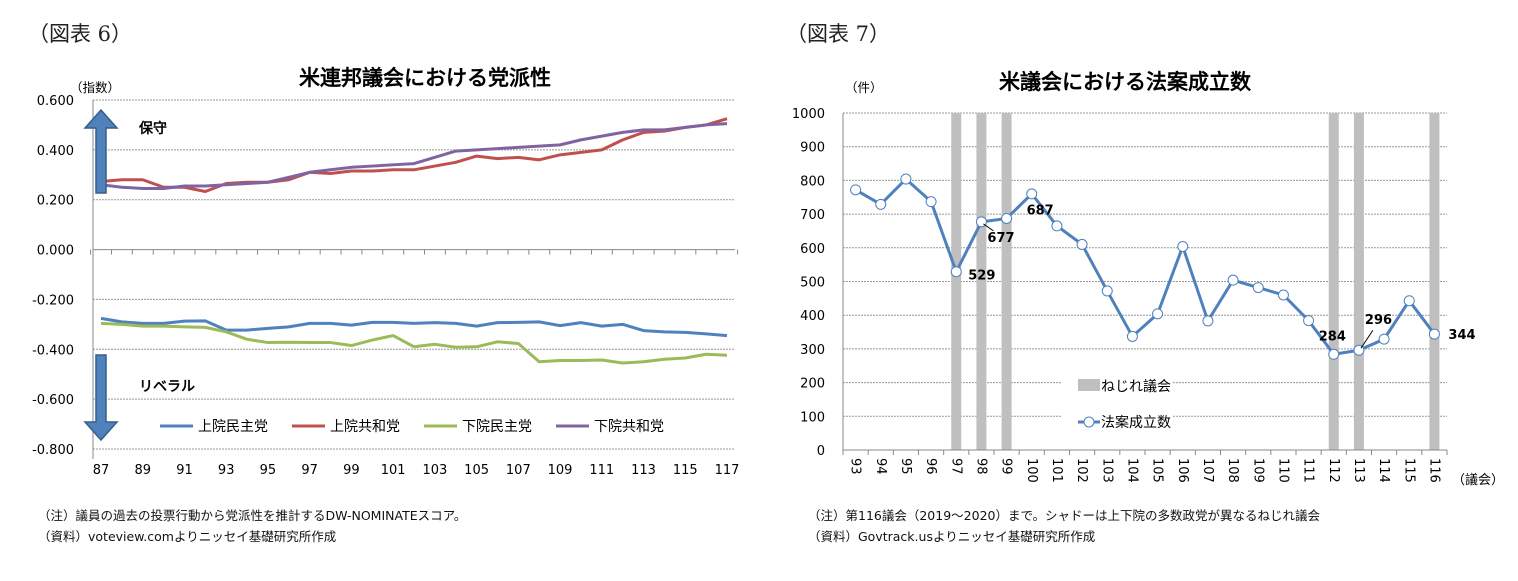 This screenshot has height=581, width=1518. Describe the element at coordinates (930, 466) in the screenshot. I see `x-tick-label: 96` at that location.